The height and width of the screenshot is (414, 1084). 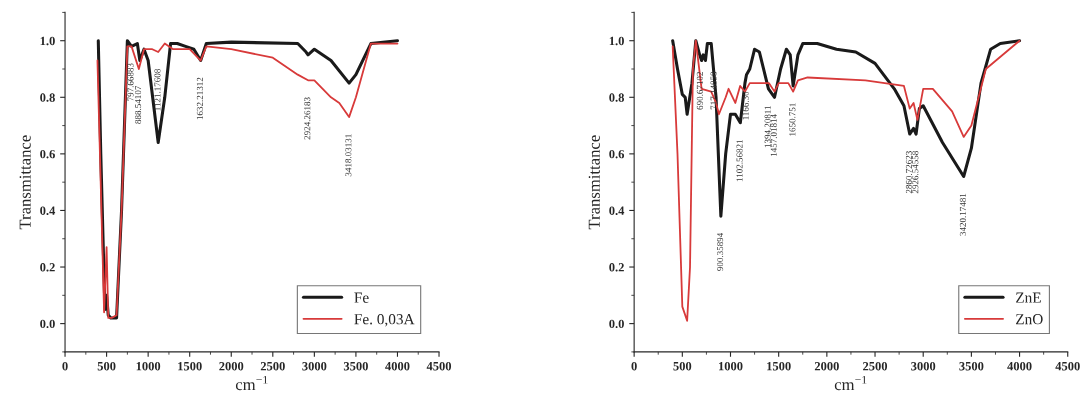 I want to click on annotation: 1650.751, so click(x=792, y=119).